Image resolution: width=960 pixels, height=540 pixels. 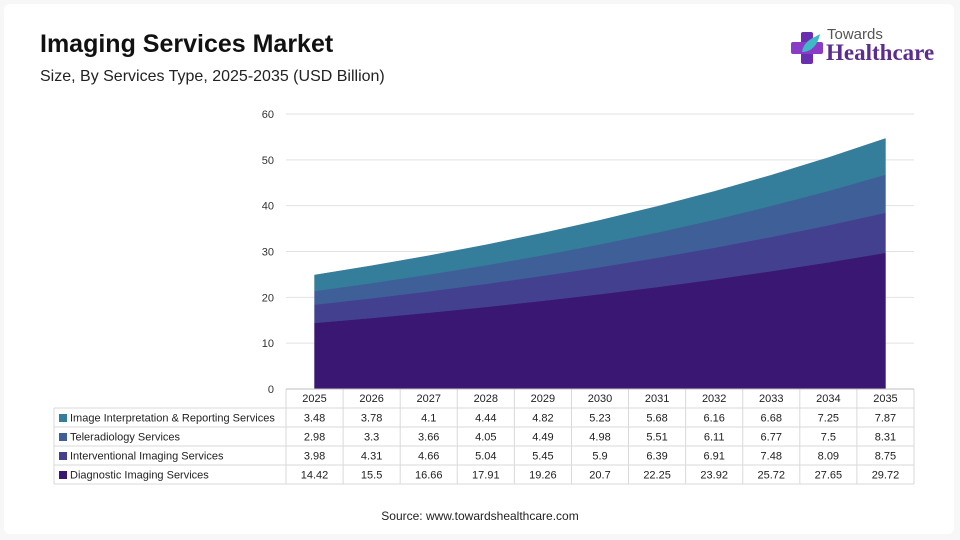 What do you see at coordinates (371, 419) in the screenshot?
I see `data-label: 3.78` at bounding box center [371, 419].